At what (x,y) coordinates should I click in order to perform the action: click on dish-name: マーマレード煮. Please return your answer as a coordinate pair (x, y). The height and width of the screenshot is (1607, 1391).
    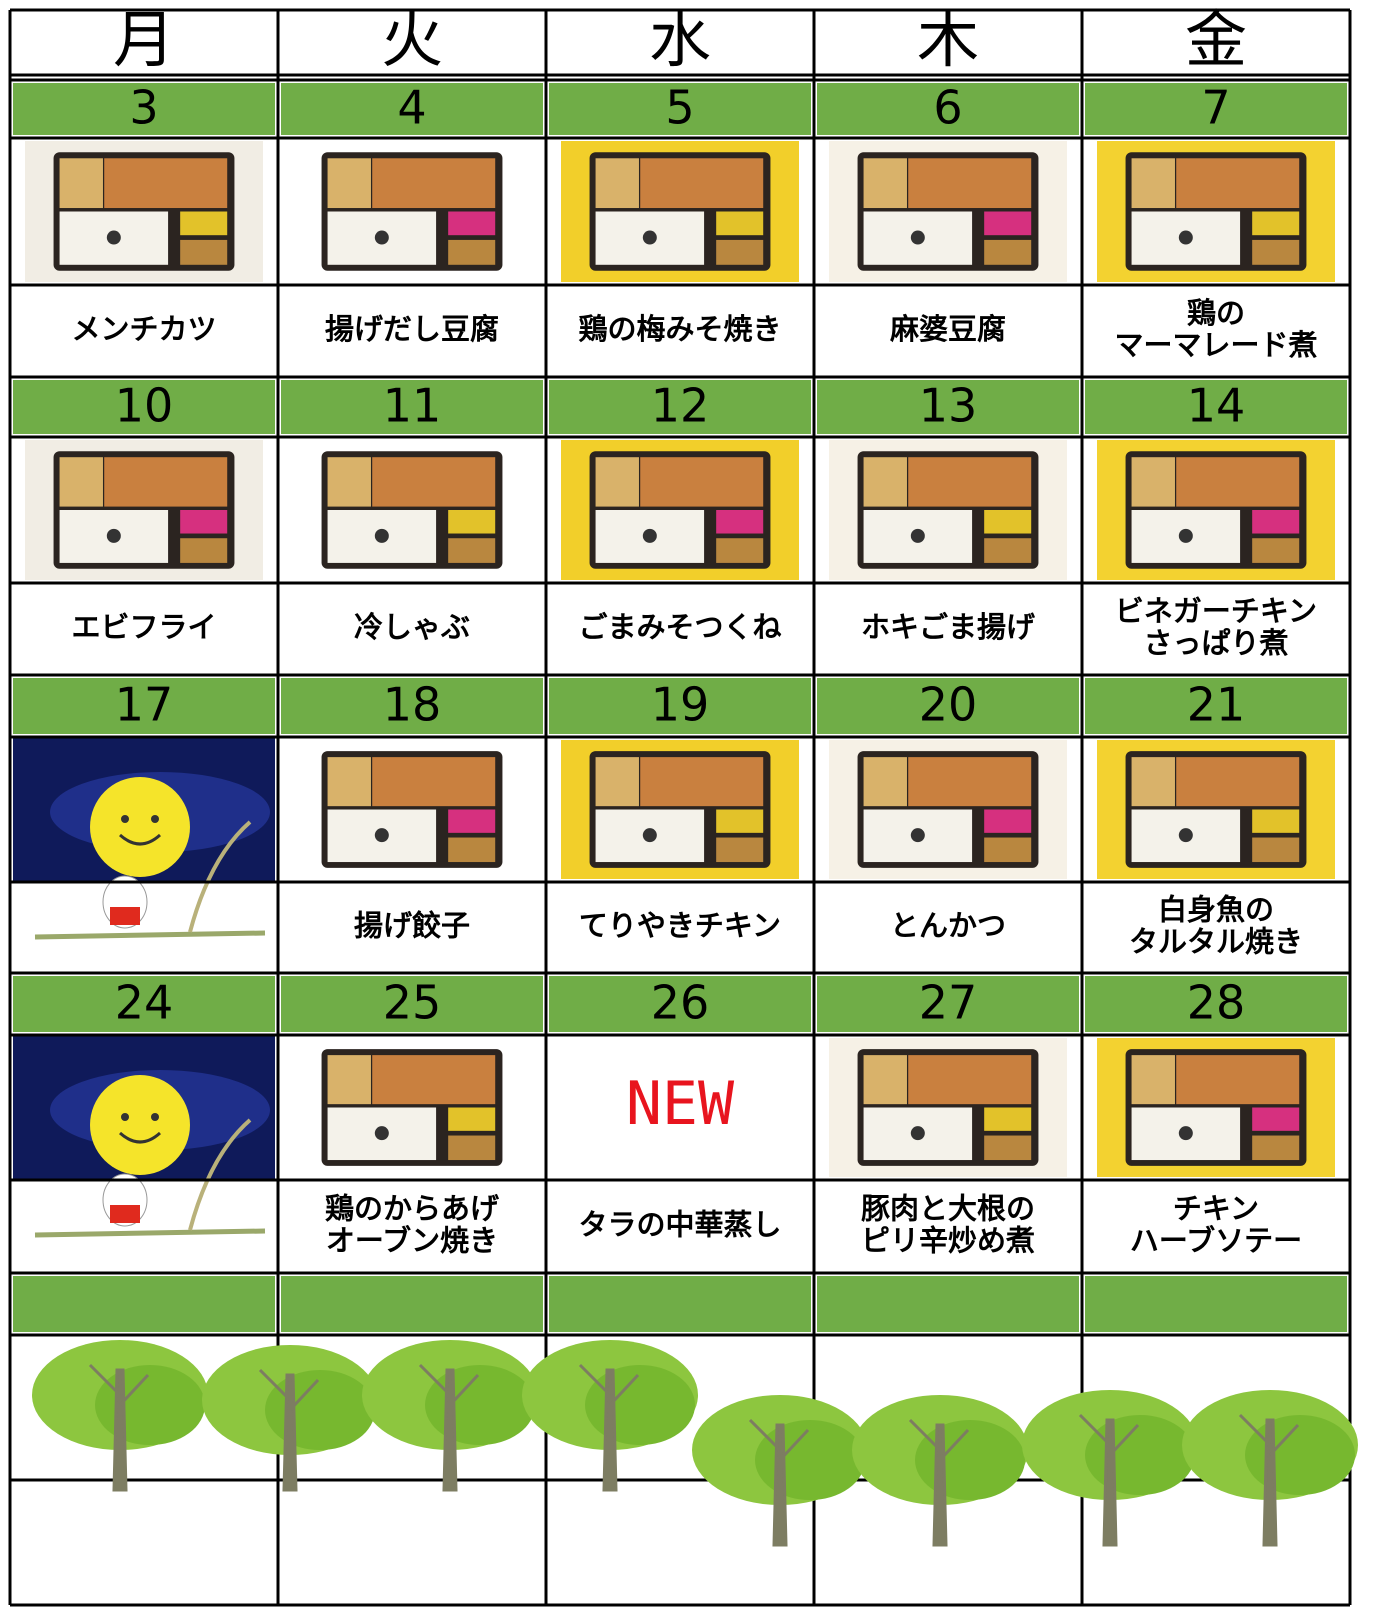
    Looking at the image, I should click on (1215, 345).